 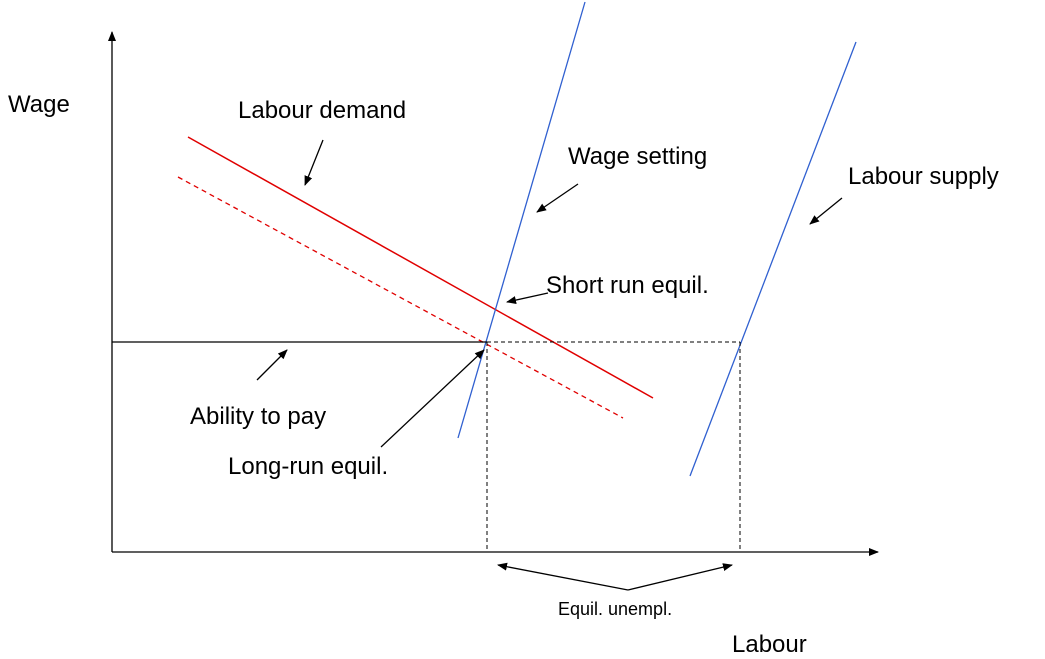 What do you see at coordinates (308, 466) in the screenshot?
I see `annotation: Long-run equil.` at bounding box center [308, 466].